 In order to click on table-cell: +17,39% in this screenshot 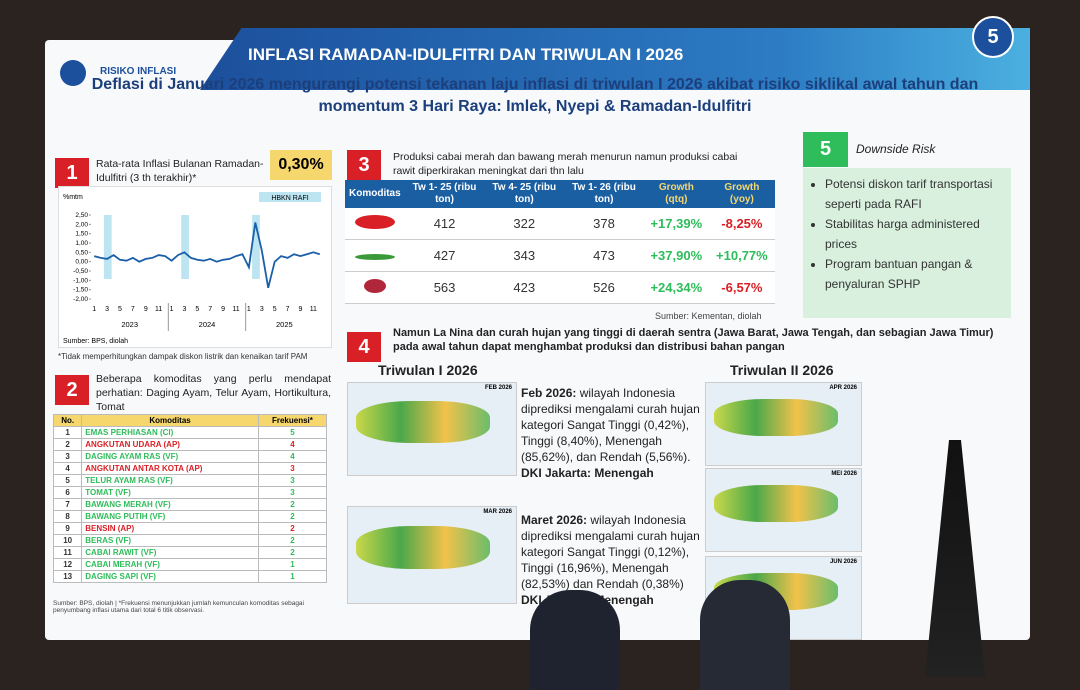, I will do `click(676, 224)`.